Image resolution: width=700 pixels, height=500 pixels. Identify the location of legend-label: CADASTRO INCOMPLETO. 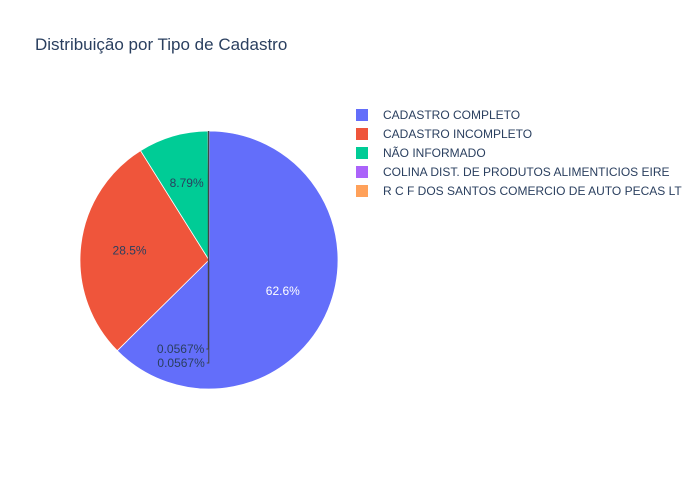
(458, 133).